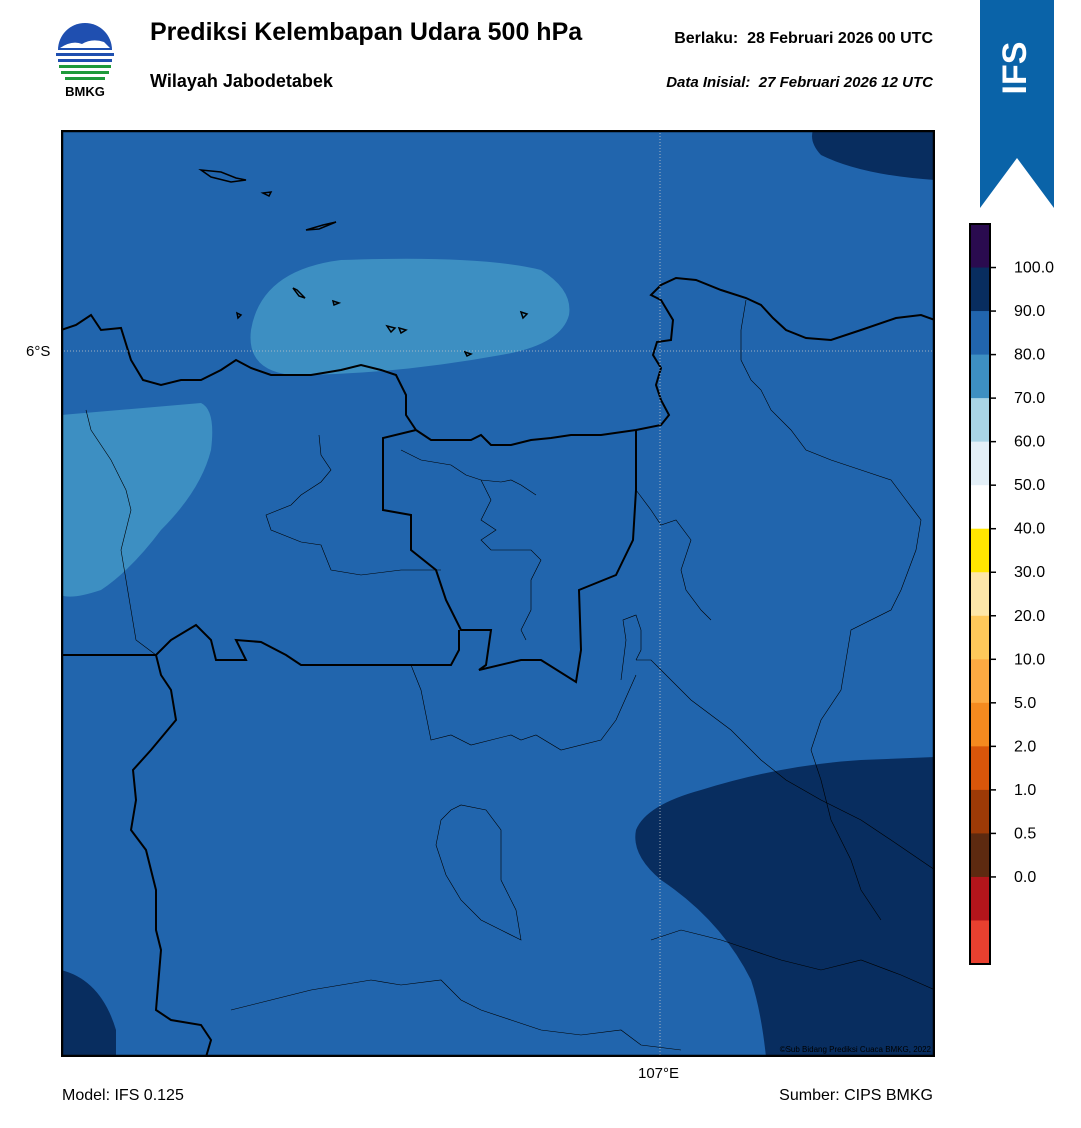 The width and height of the screenshot is (1081, 1128). I want to click on ribbon-text: IFS, so click(1015, 68).